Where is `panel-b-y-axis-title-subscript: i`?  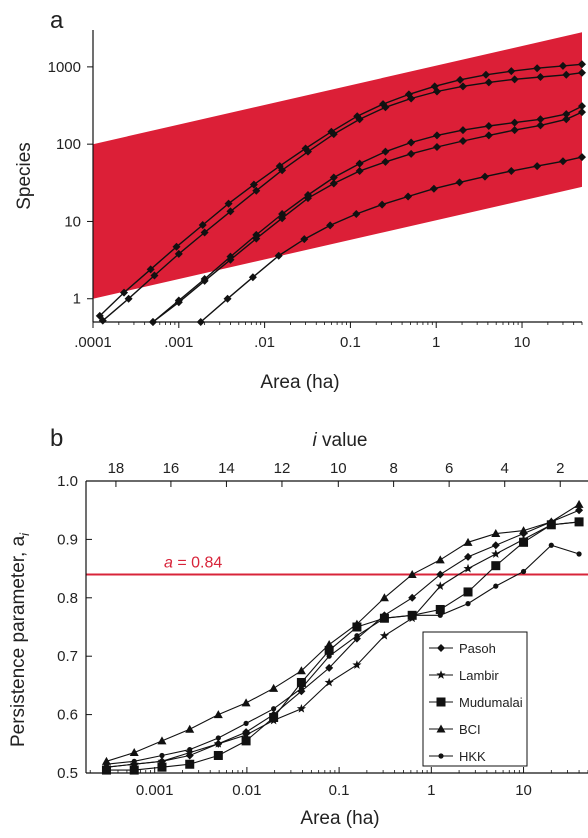 panel-b-y-axis-title-subscript: i is located at coordinates (24, 534).